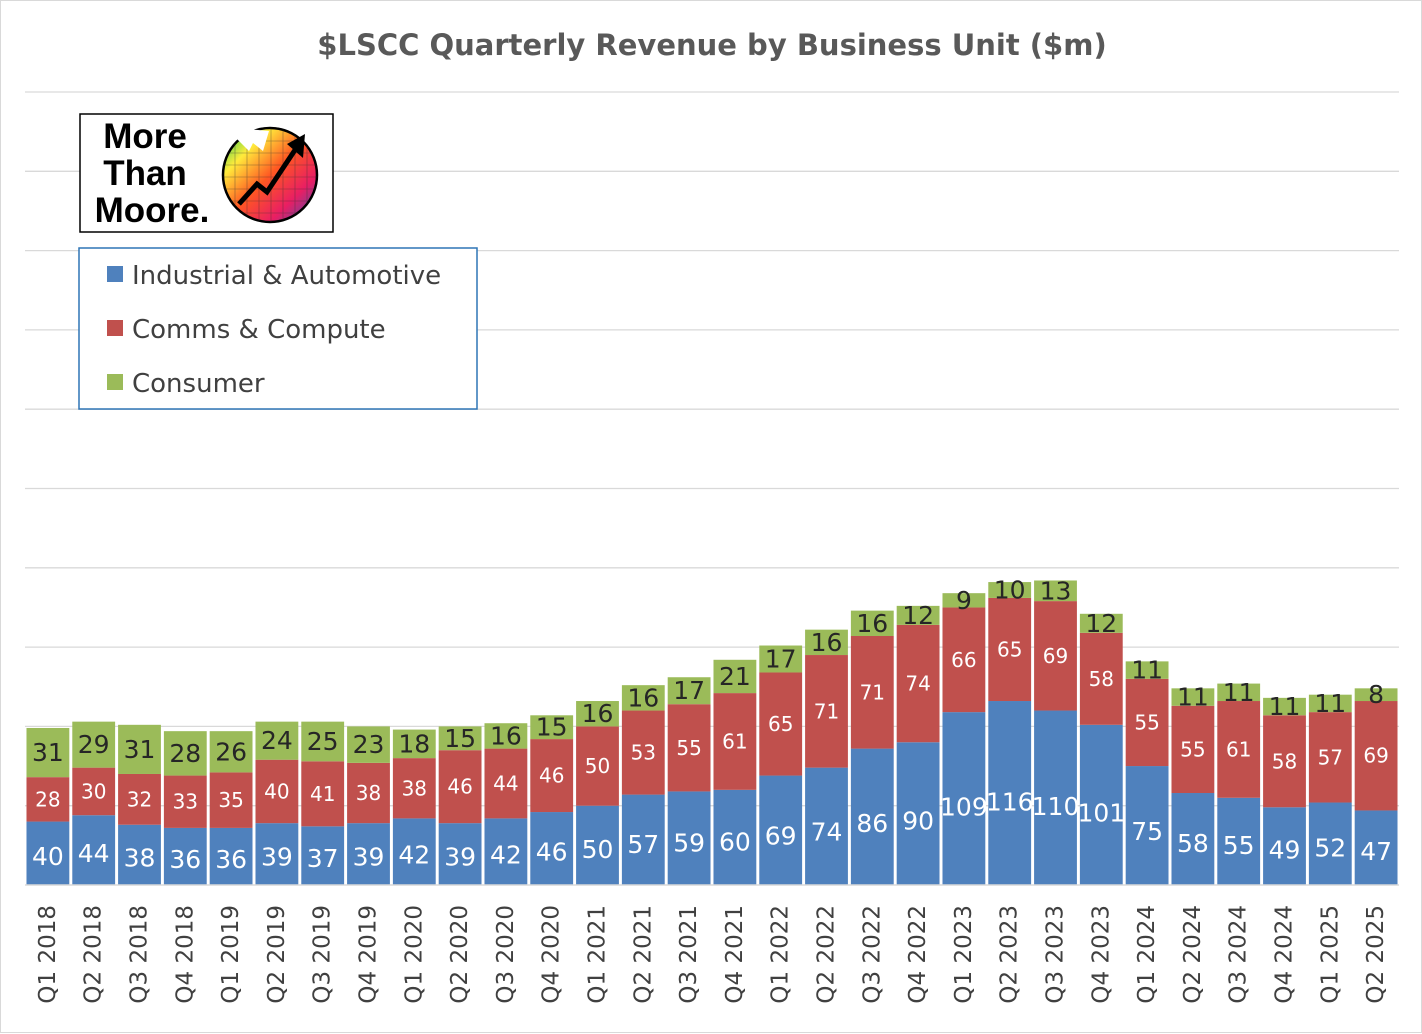 This screenshot has width=1422, height=1034. Describe the element at coordinates (93, 791) in the screenshot. I see `data-label-comms: 30` at that location.